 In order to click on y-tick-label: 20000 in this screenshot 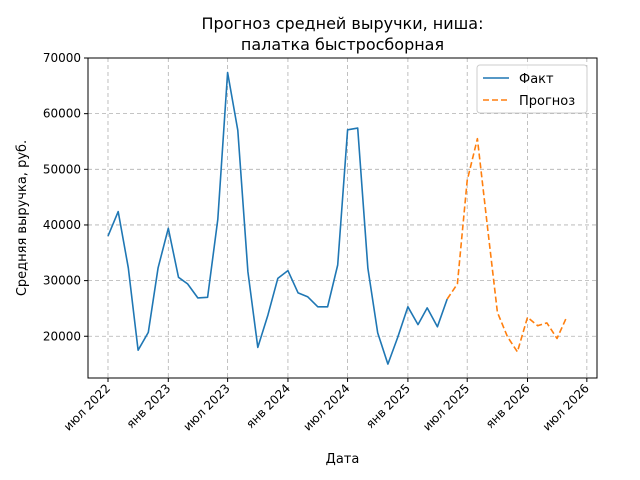, I will do `click(62, 336)`.